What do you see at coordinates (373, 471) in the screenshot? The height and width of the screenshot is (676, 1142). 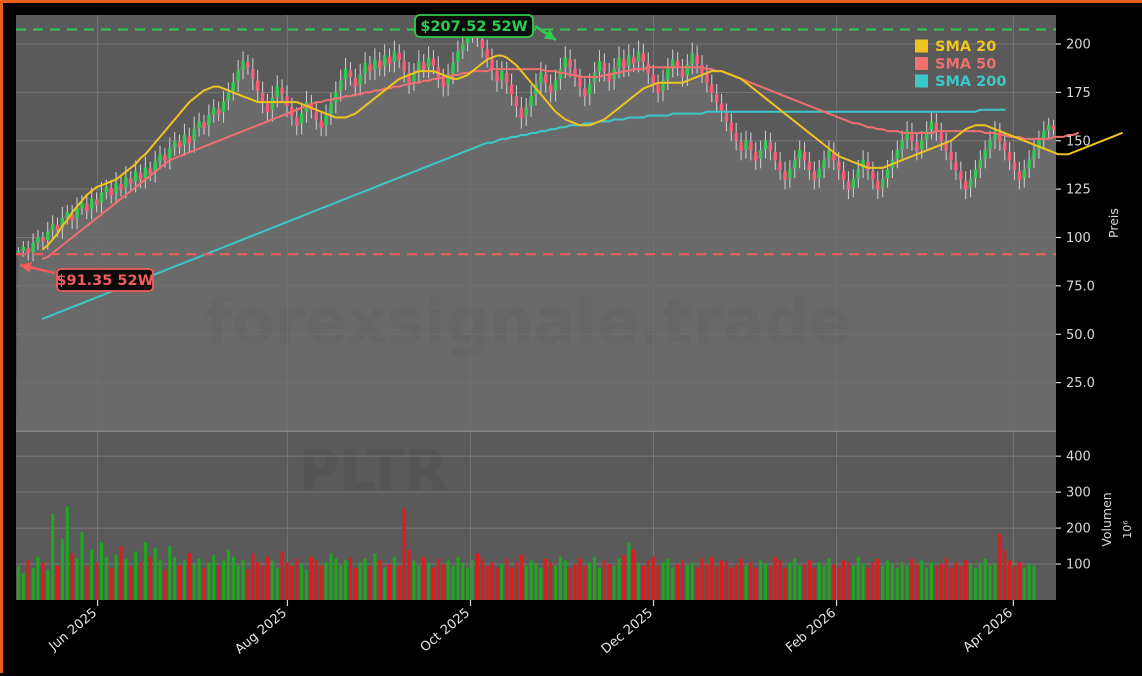 I see `ticker-watermark: PLTR` at bounding box center [373, 471].